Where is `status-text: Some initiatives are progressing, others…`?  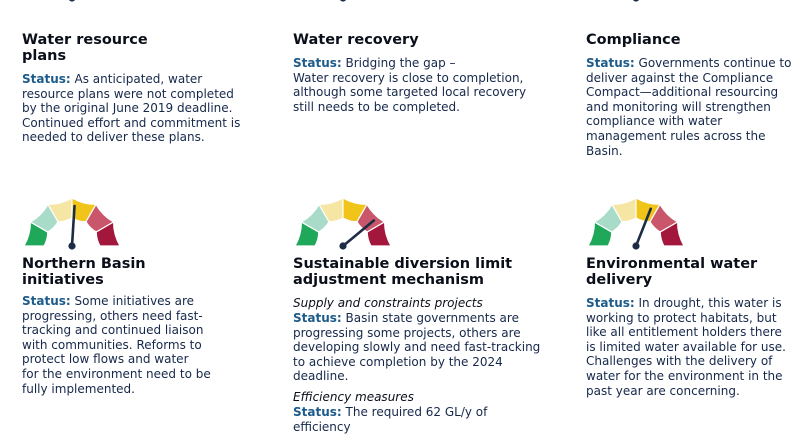
status-text: Some initiatives are progressing, others… is located at coordinates (116, 345).